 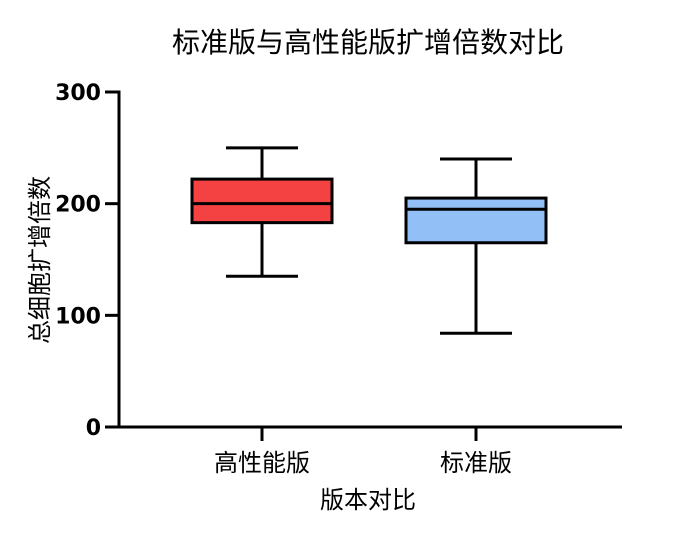 I want to click on y-tick-label: 200, so click(x=78, y=205).